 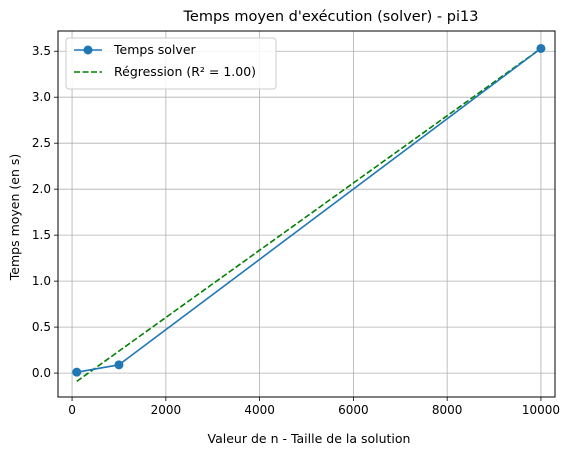 What do you see at coordinates (41, 281) in the screenshot?
I see `y-tick-label: 1.0` at bounding box center [41, 281].